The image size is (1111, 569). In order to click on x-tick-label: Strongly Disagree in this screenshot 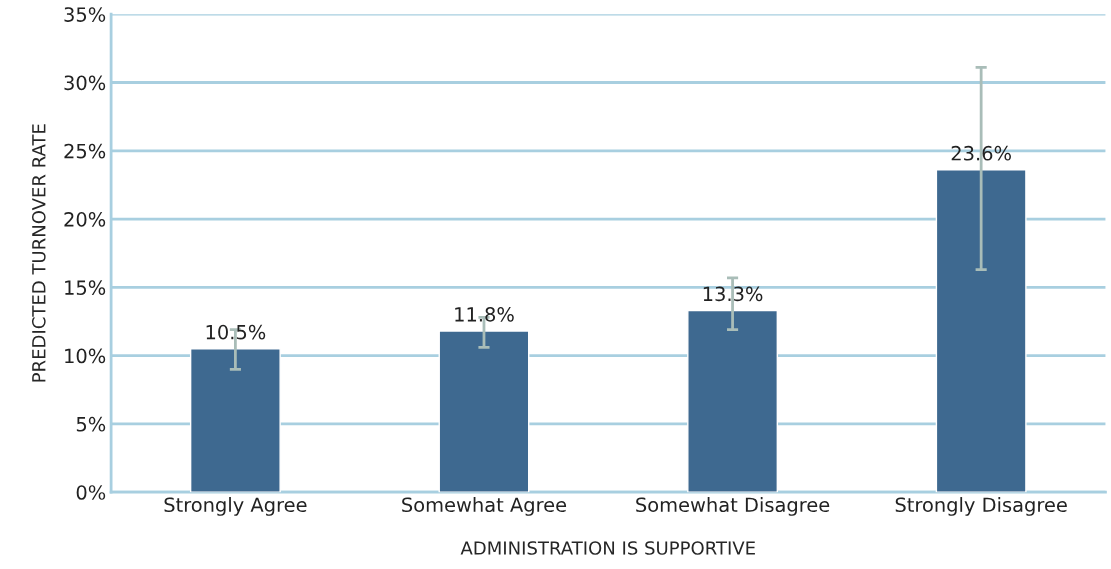, I will do `click(981, 506)`.